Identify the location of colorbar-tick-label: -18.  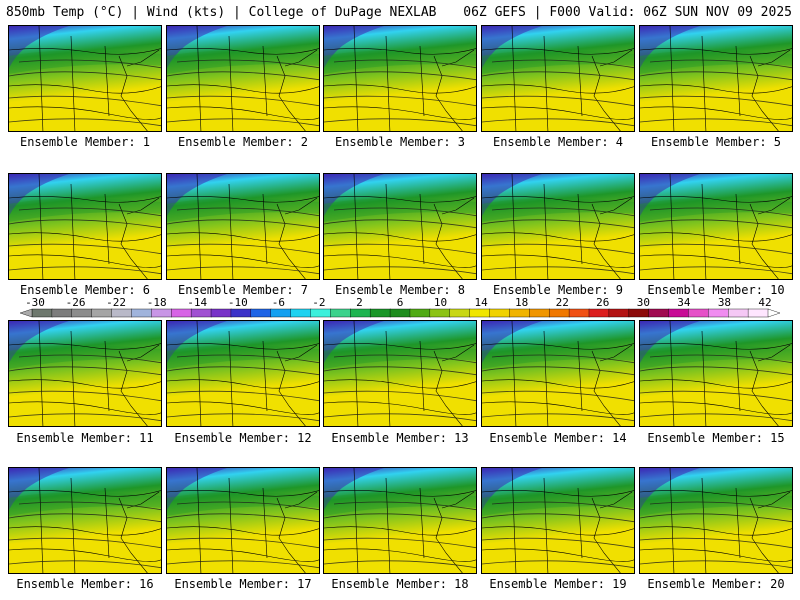
(156, 302).